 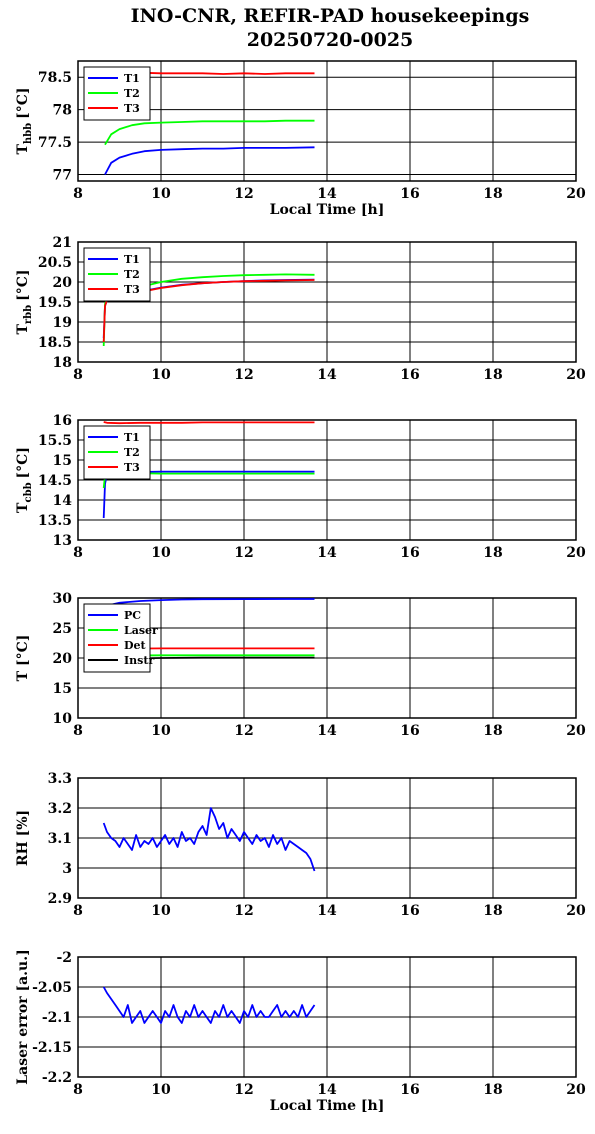 What do you see at coordinates (24, 301) in the screenshot?
I see `y-axis-label: Trbb[°C]` at bounding box center [24, 301].